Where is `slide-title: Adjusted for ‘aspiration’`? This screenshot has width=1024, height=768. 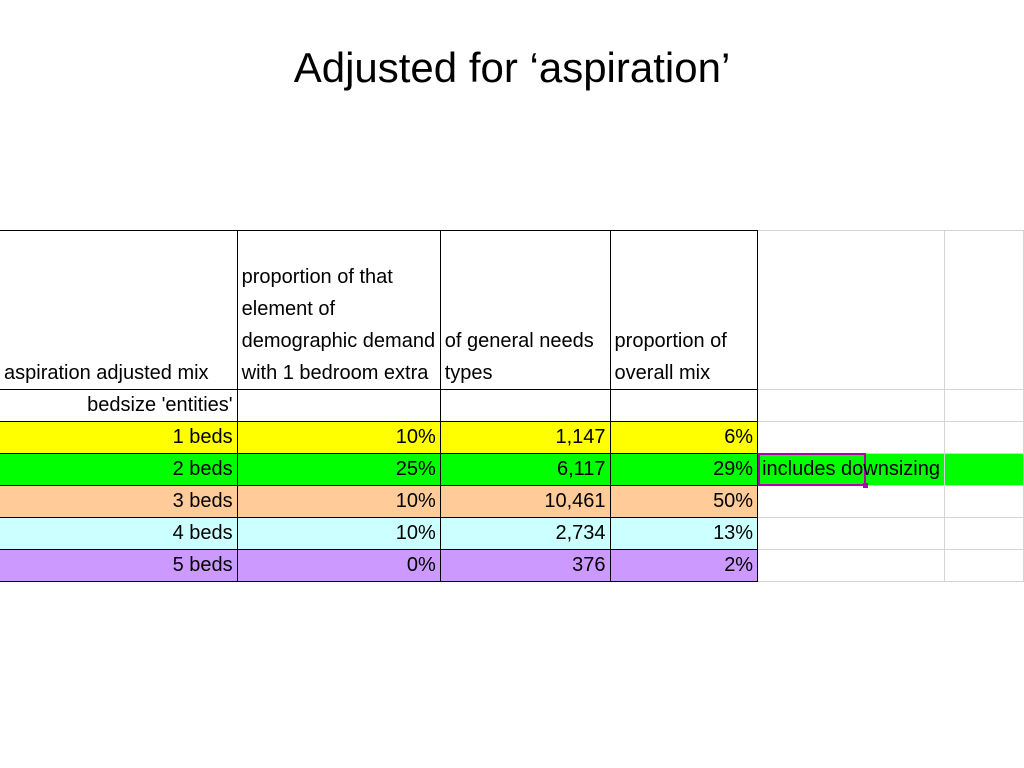
slide-title: Adjusted for ‘aspiration’ is located at coordinates (512, 67).